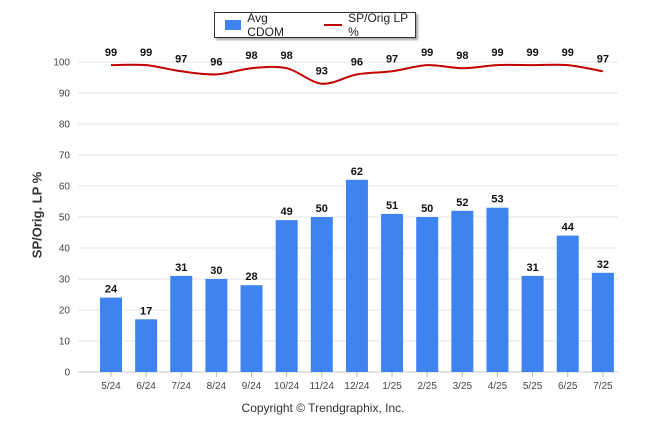 The image size is (646, 434). I want to click on x-tick-label: 7/25, so click(603, 386).